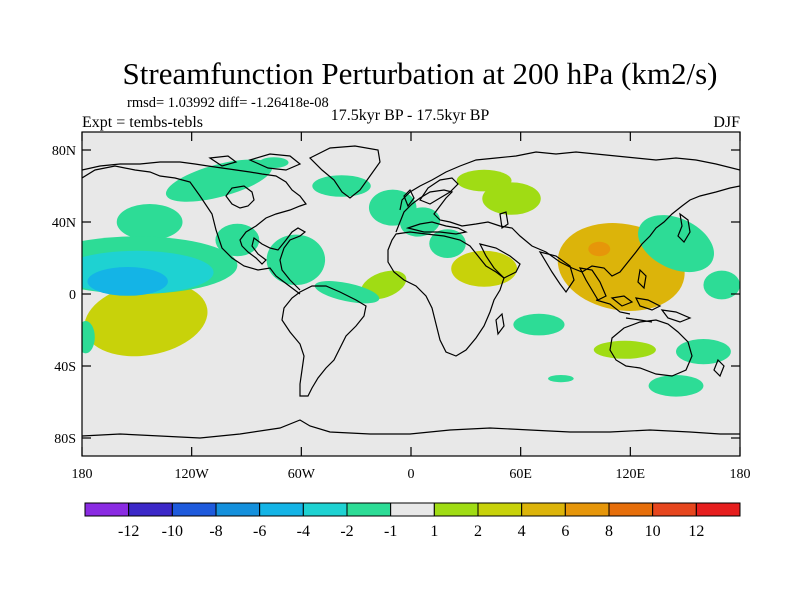 The image size is (800, 600). Describe the element at coordinates (228, 103) in the screenshot. I see `stats-label: rmsd= 1.03992 diff= -1.26418e-08` at that location.